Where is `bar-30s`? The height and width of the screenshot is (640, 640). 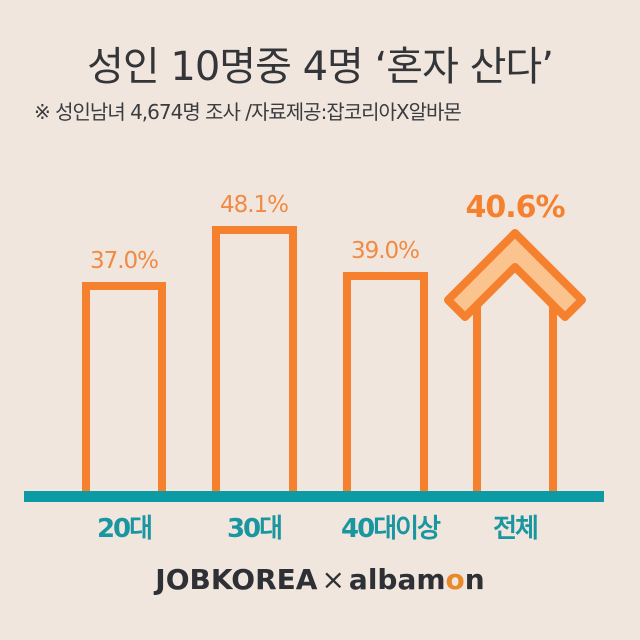 bar-30s is located at coordinates (254, 359).